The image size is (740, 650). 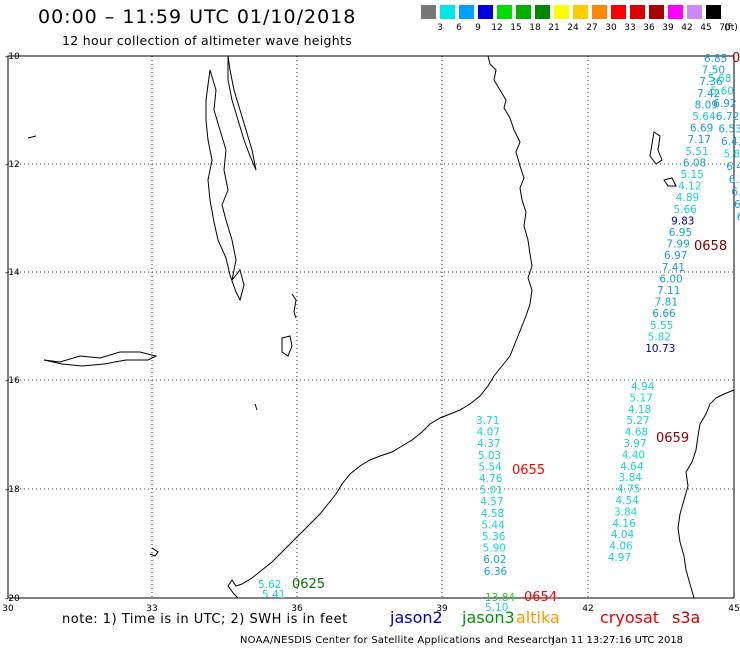 What do you see at coordinates (528, 470) in the screenshot?
I see `track-time-label: 0655` at bounding box center [528, 470].